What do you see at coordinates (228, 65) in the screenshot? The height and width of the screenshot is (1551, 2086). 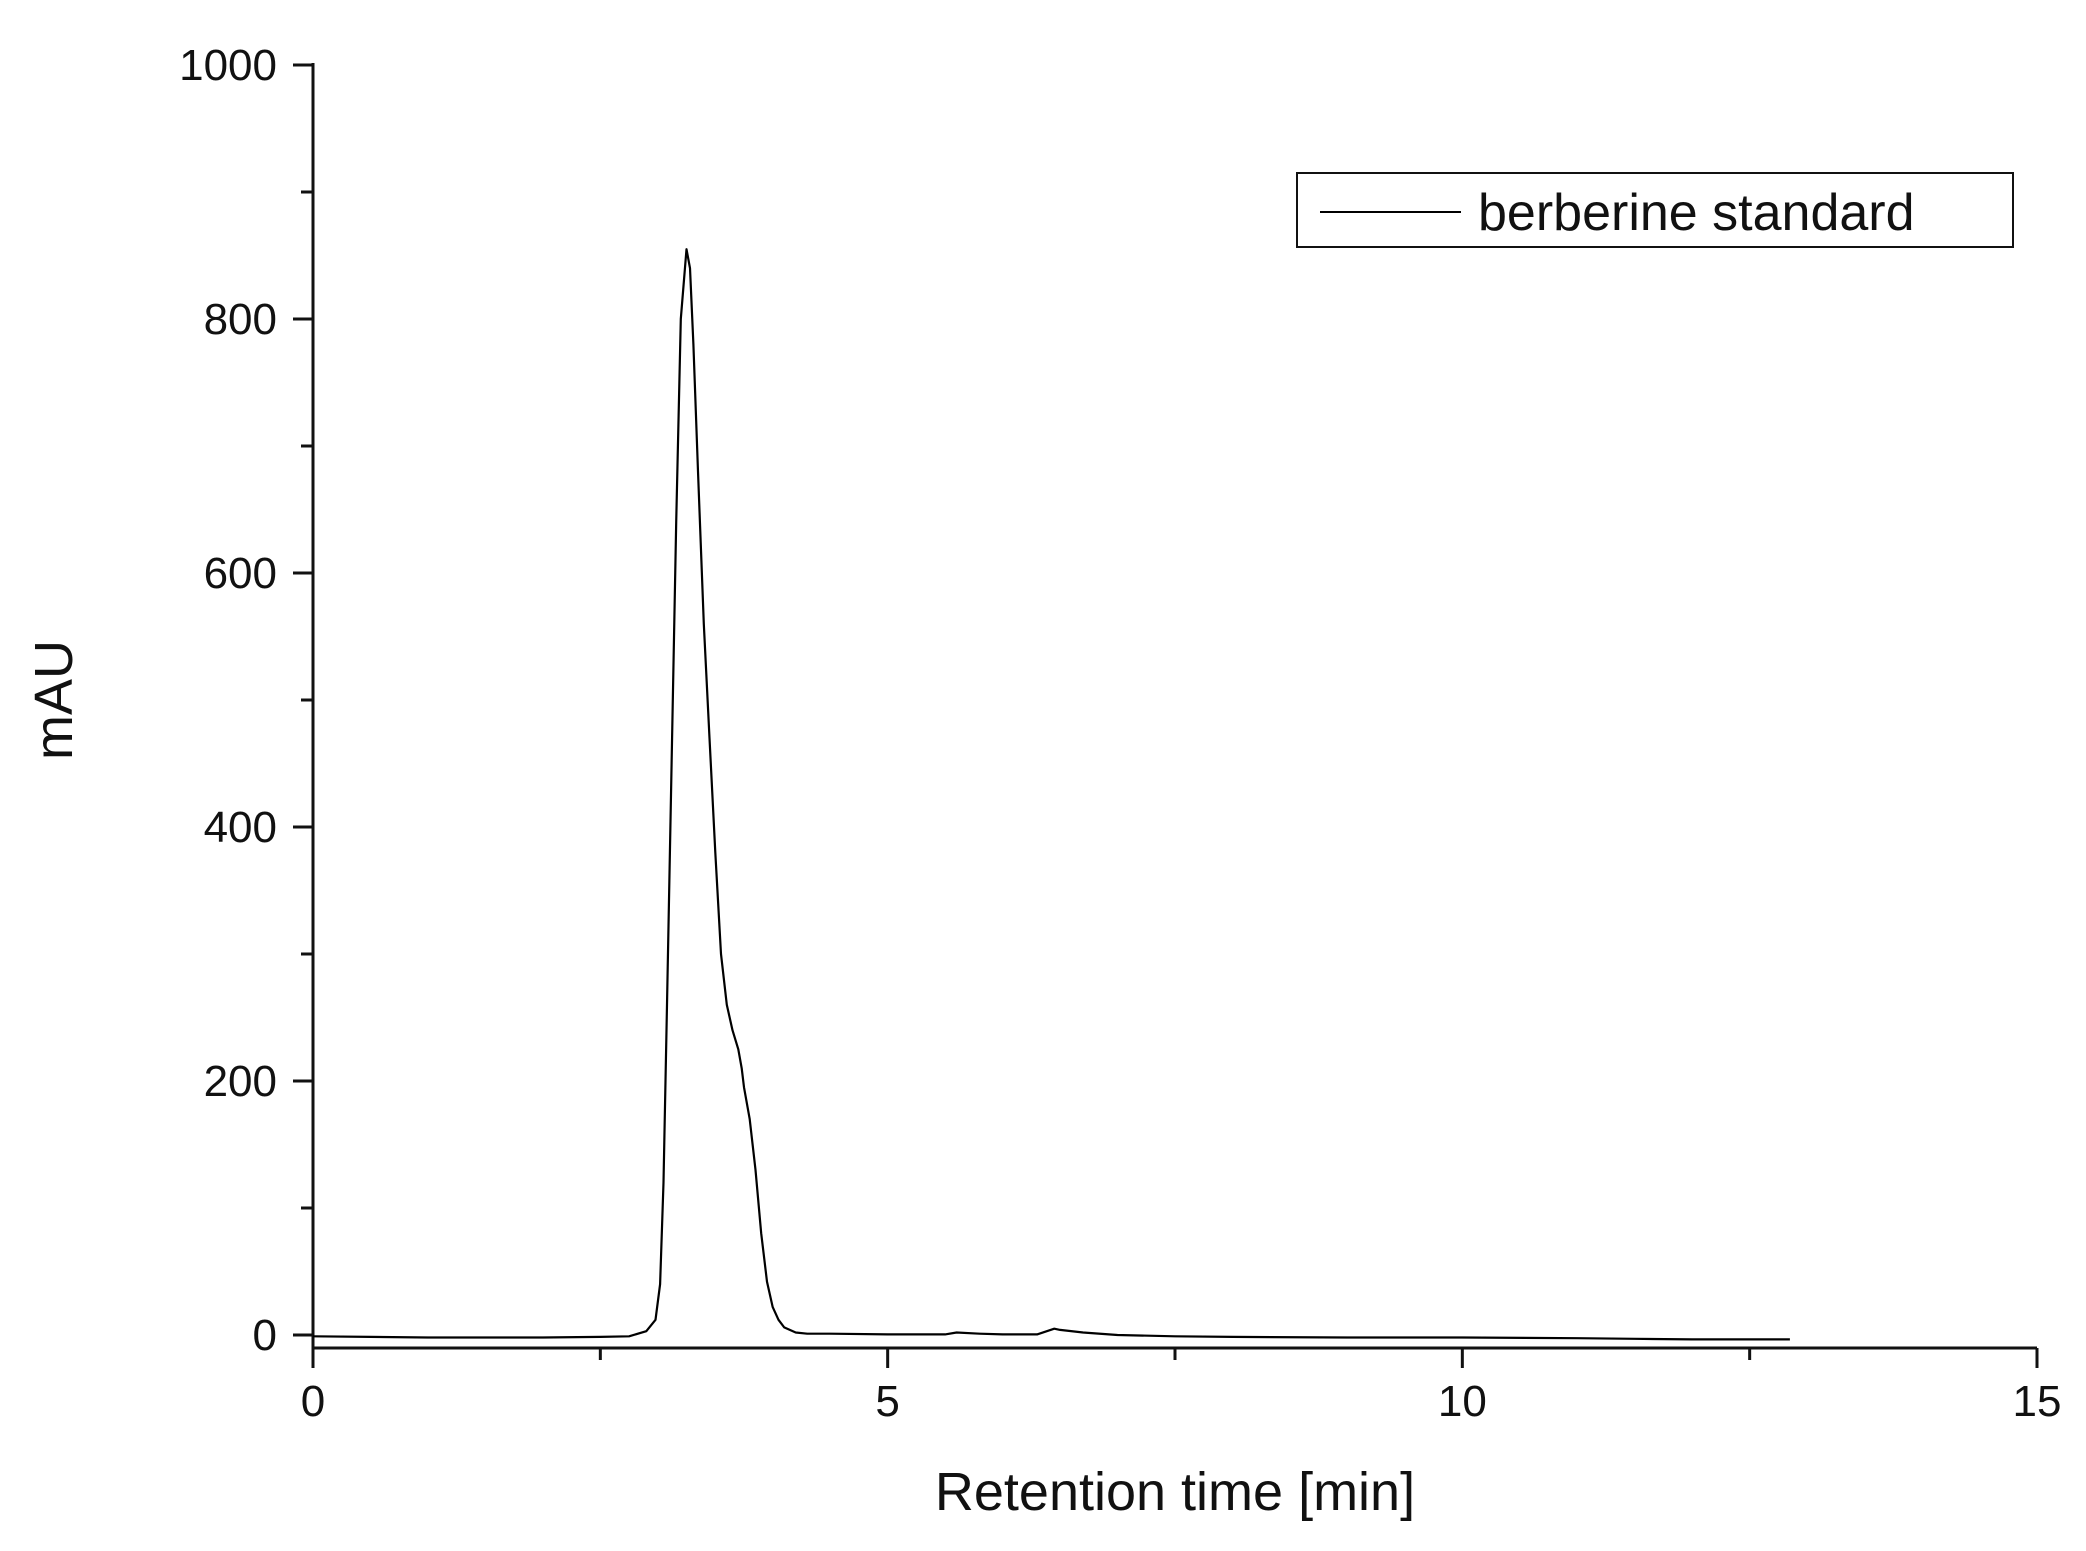 I see `y-tick-label: 1000` at bounding box center [228, 65].